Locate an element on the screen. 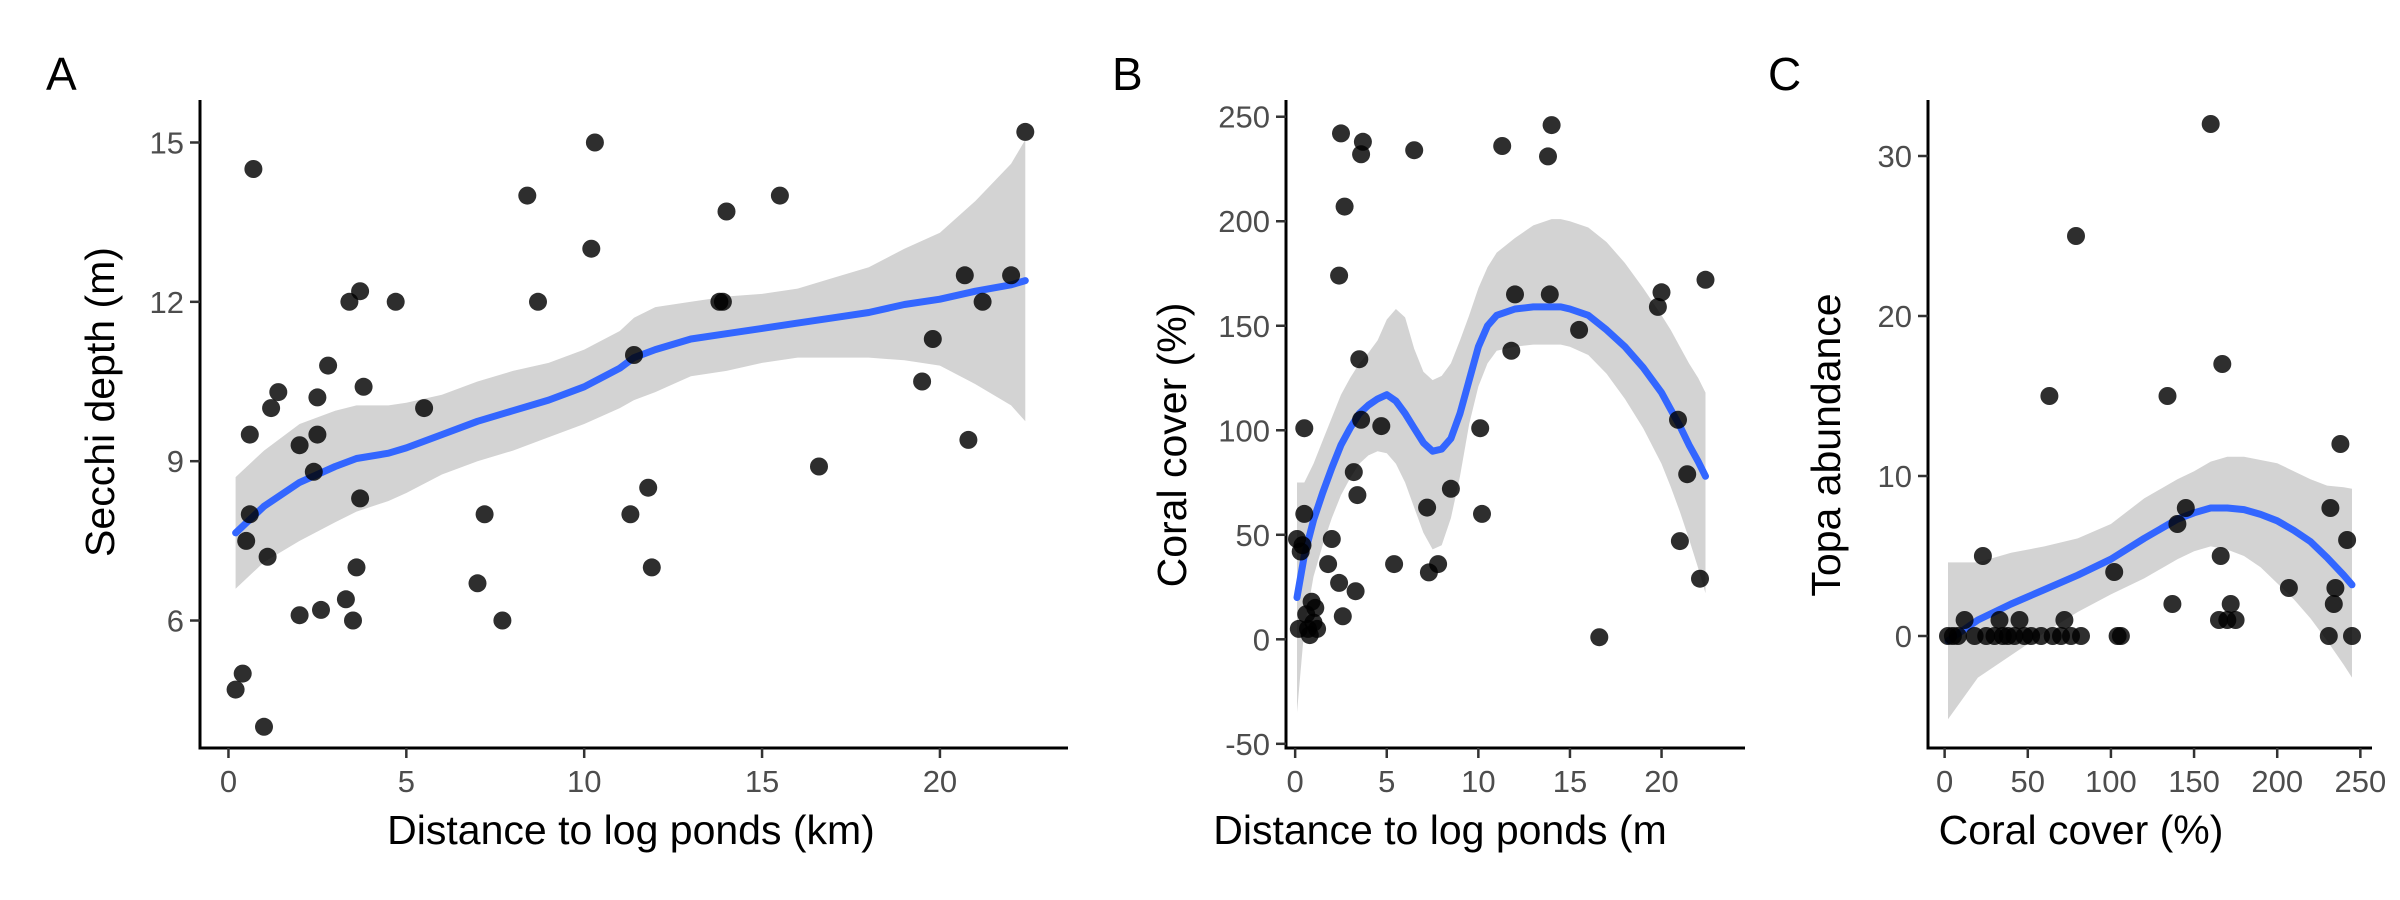 This screenshot has width=2400, height=900. panel-c-y-tick-label: 30 is located at coordinates (1895, 156).